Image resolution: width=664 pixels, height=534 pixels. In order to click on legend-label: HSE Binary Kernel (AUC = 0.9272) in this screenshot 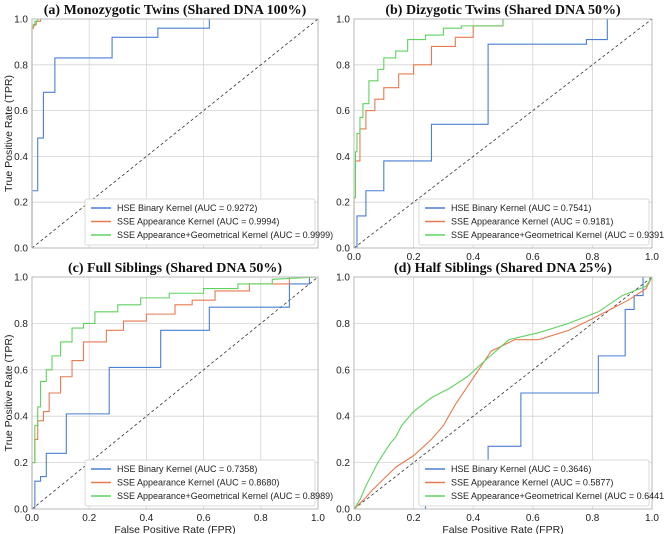, I will do `click(187, 208)`.